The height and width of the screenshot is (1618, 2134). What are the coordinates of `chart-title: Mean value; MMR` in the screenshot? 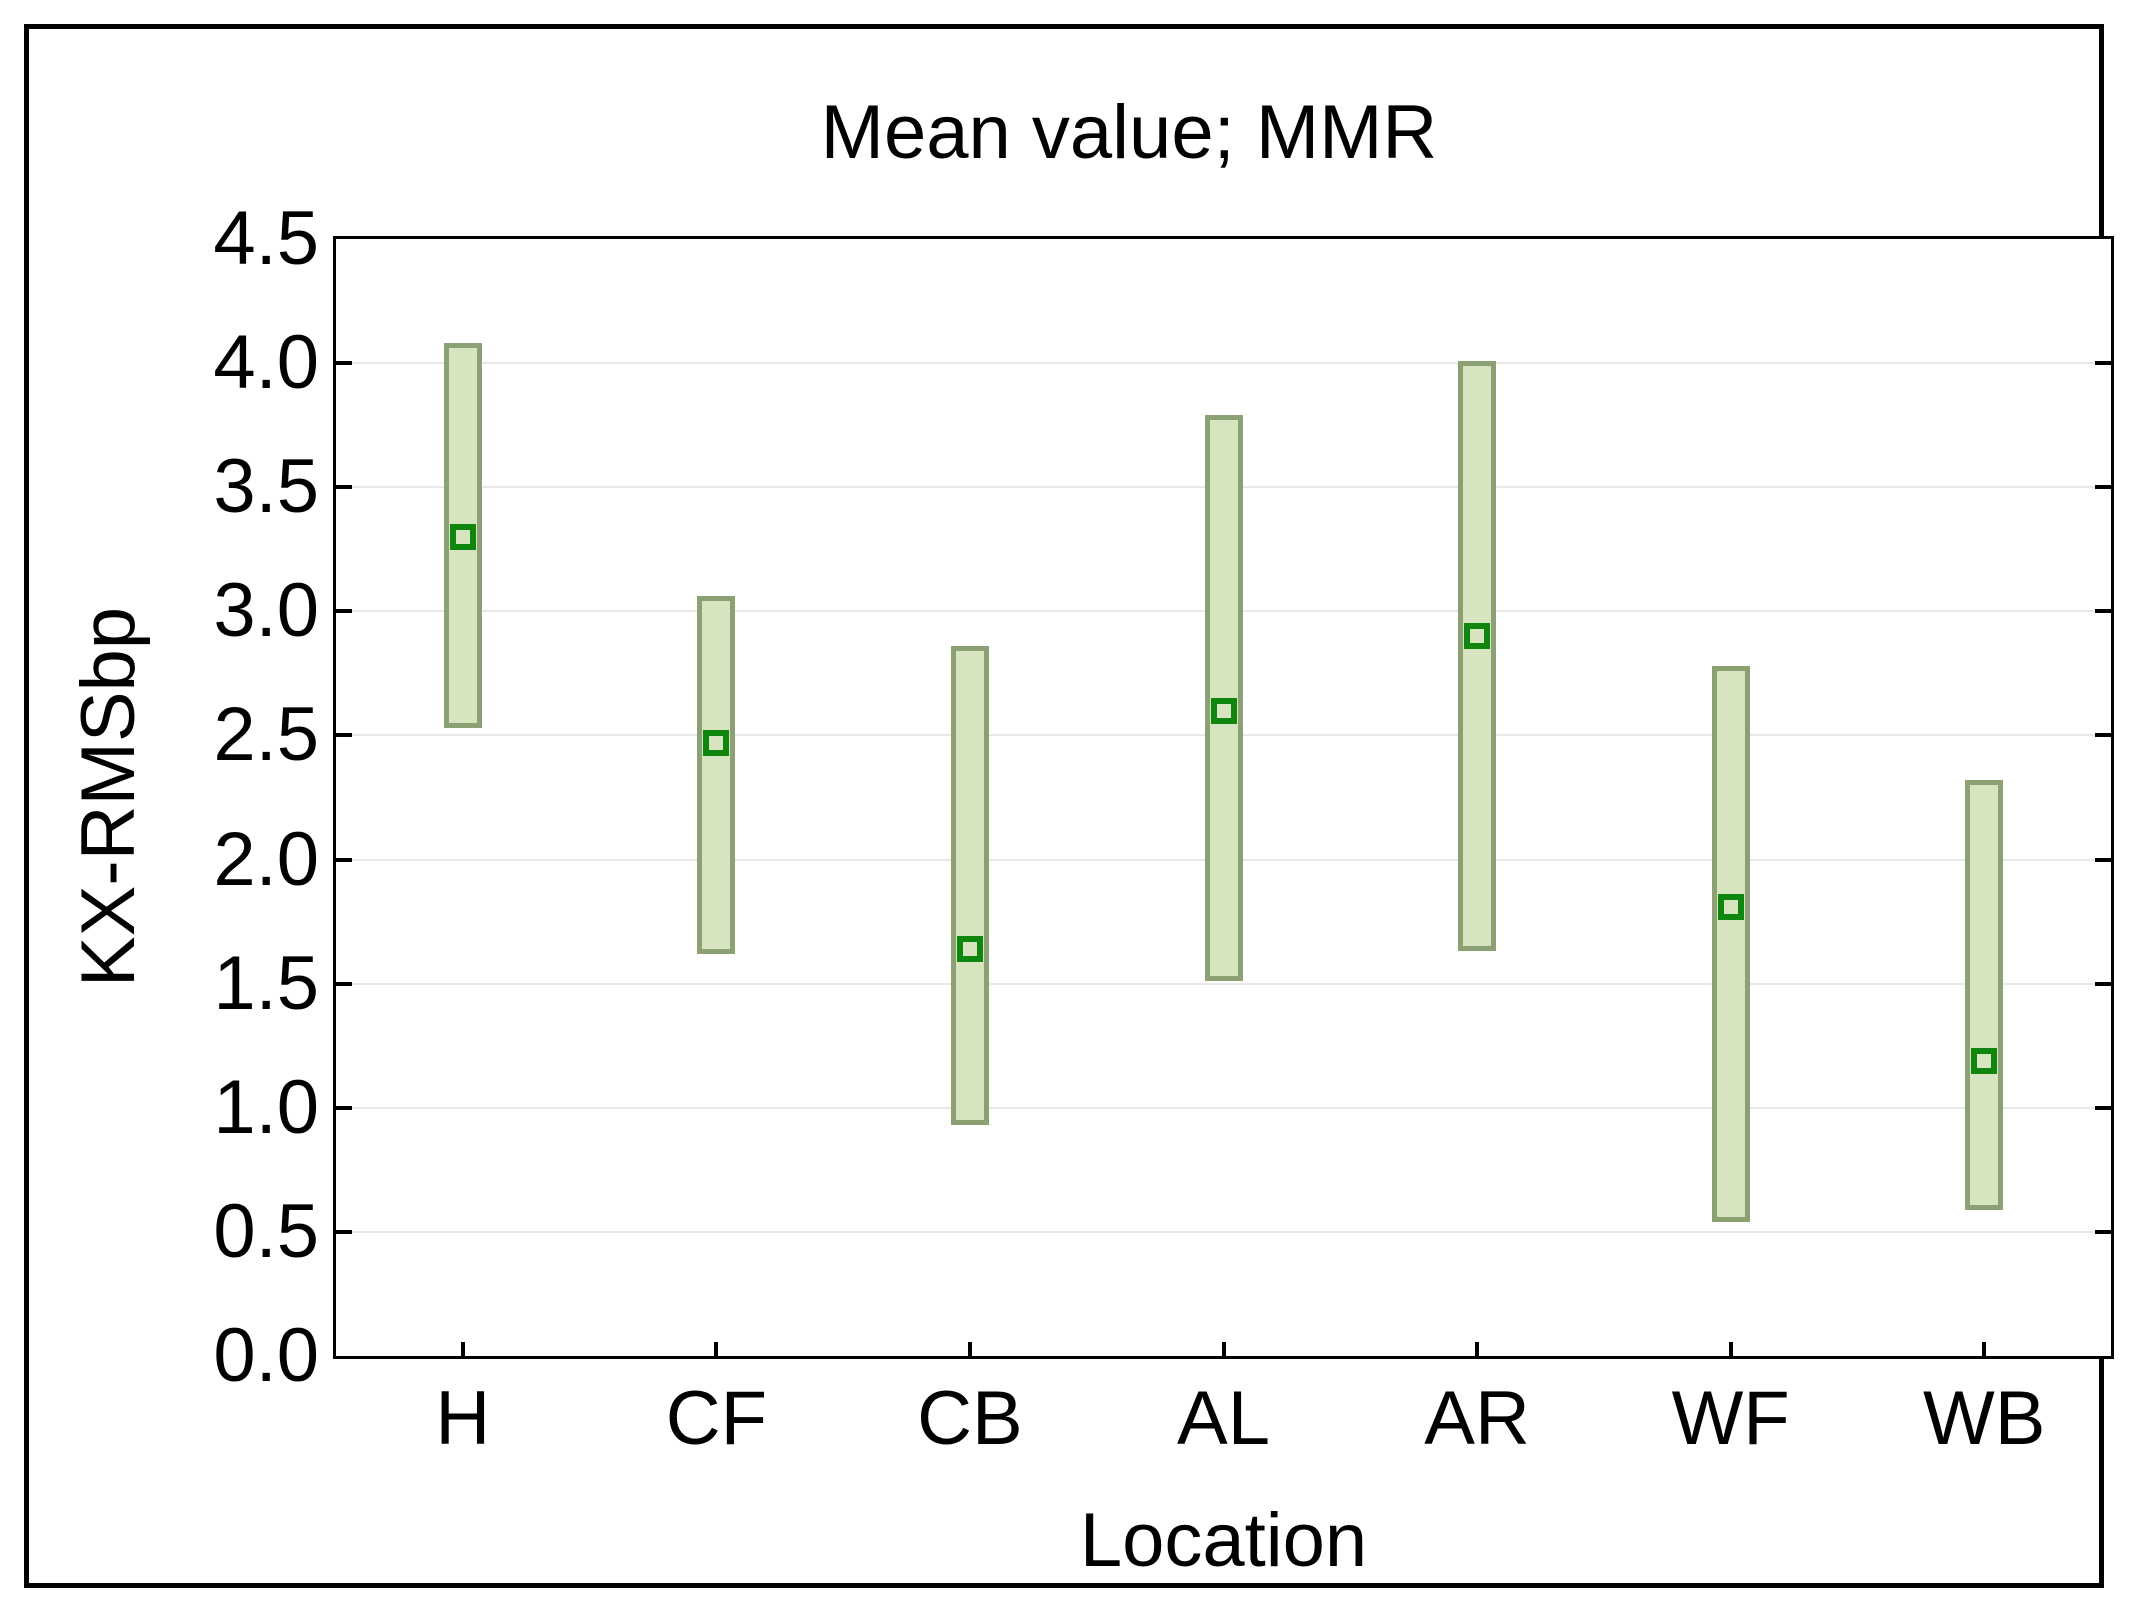 It's located at (1129, 132).